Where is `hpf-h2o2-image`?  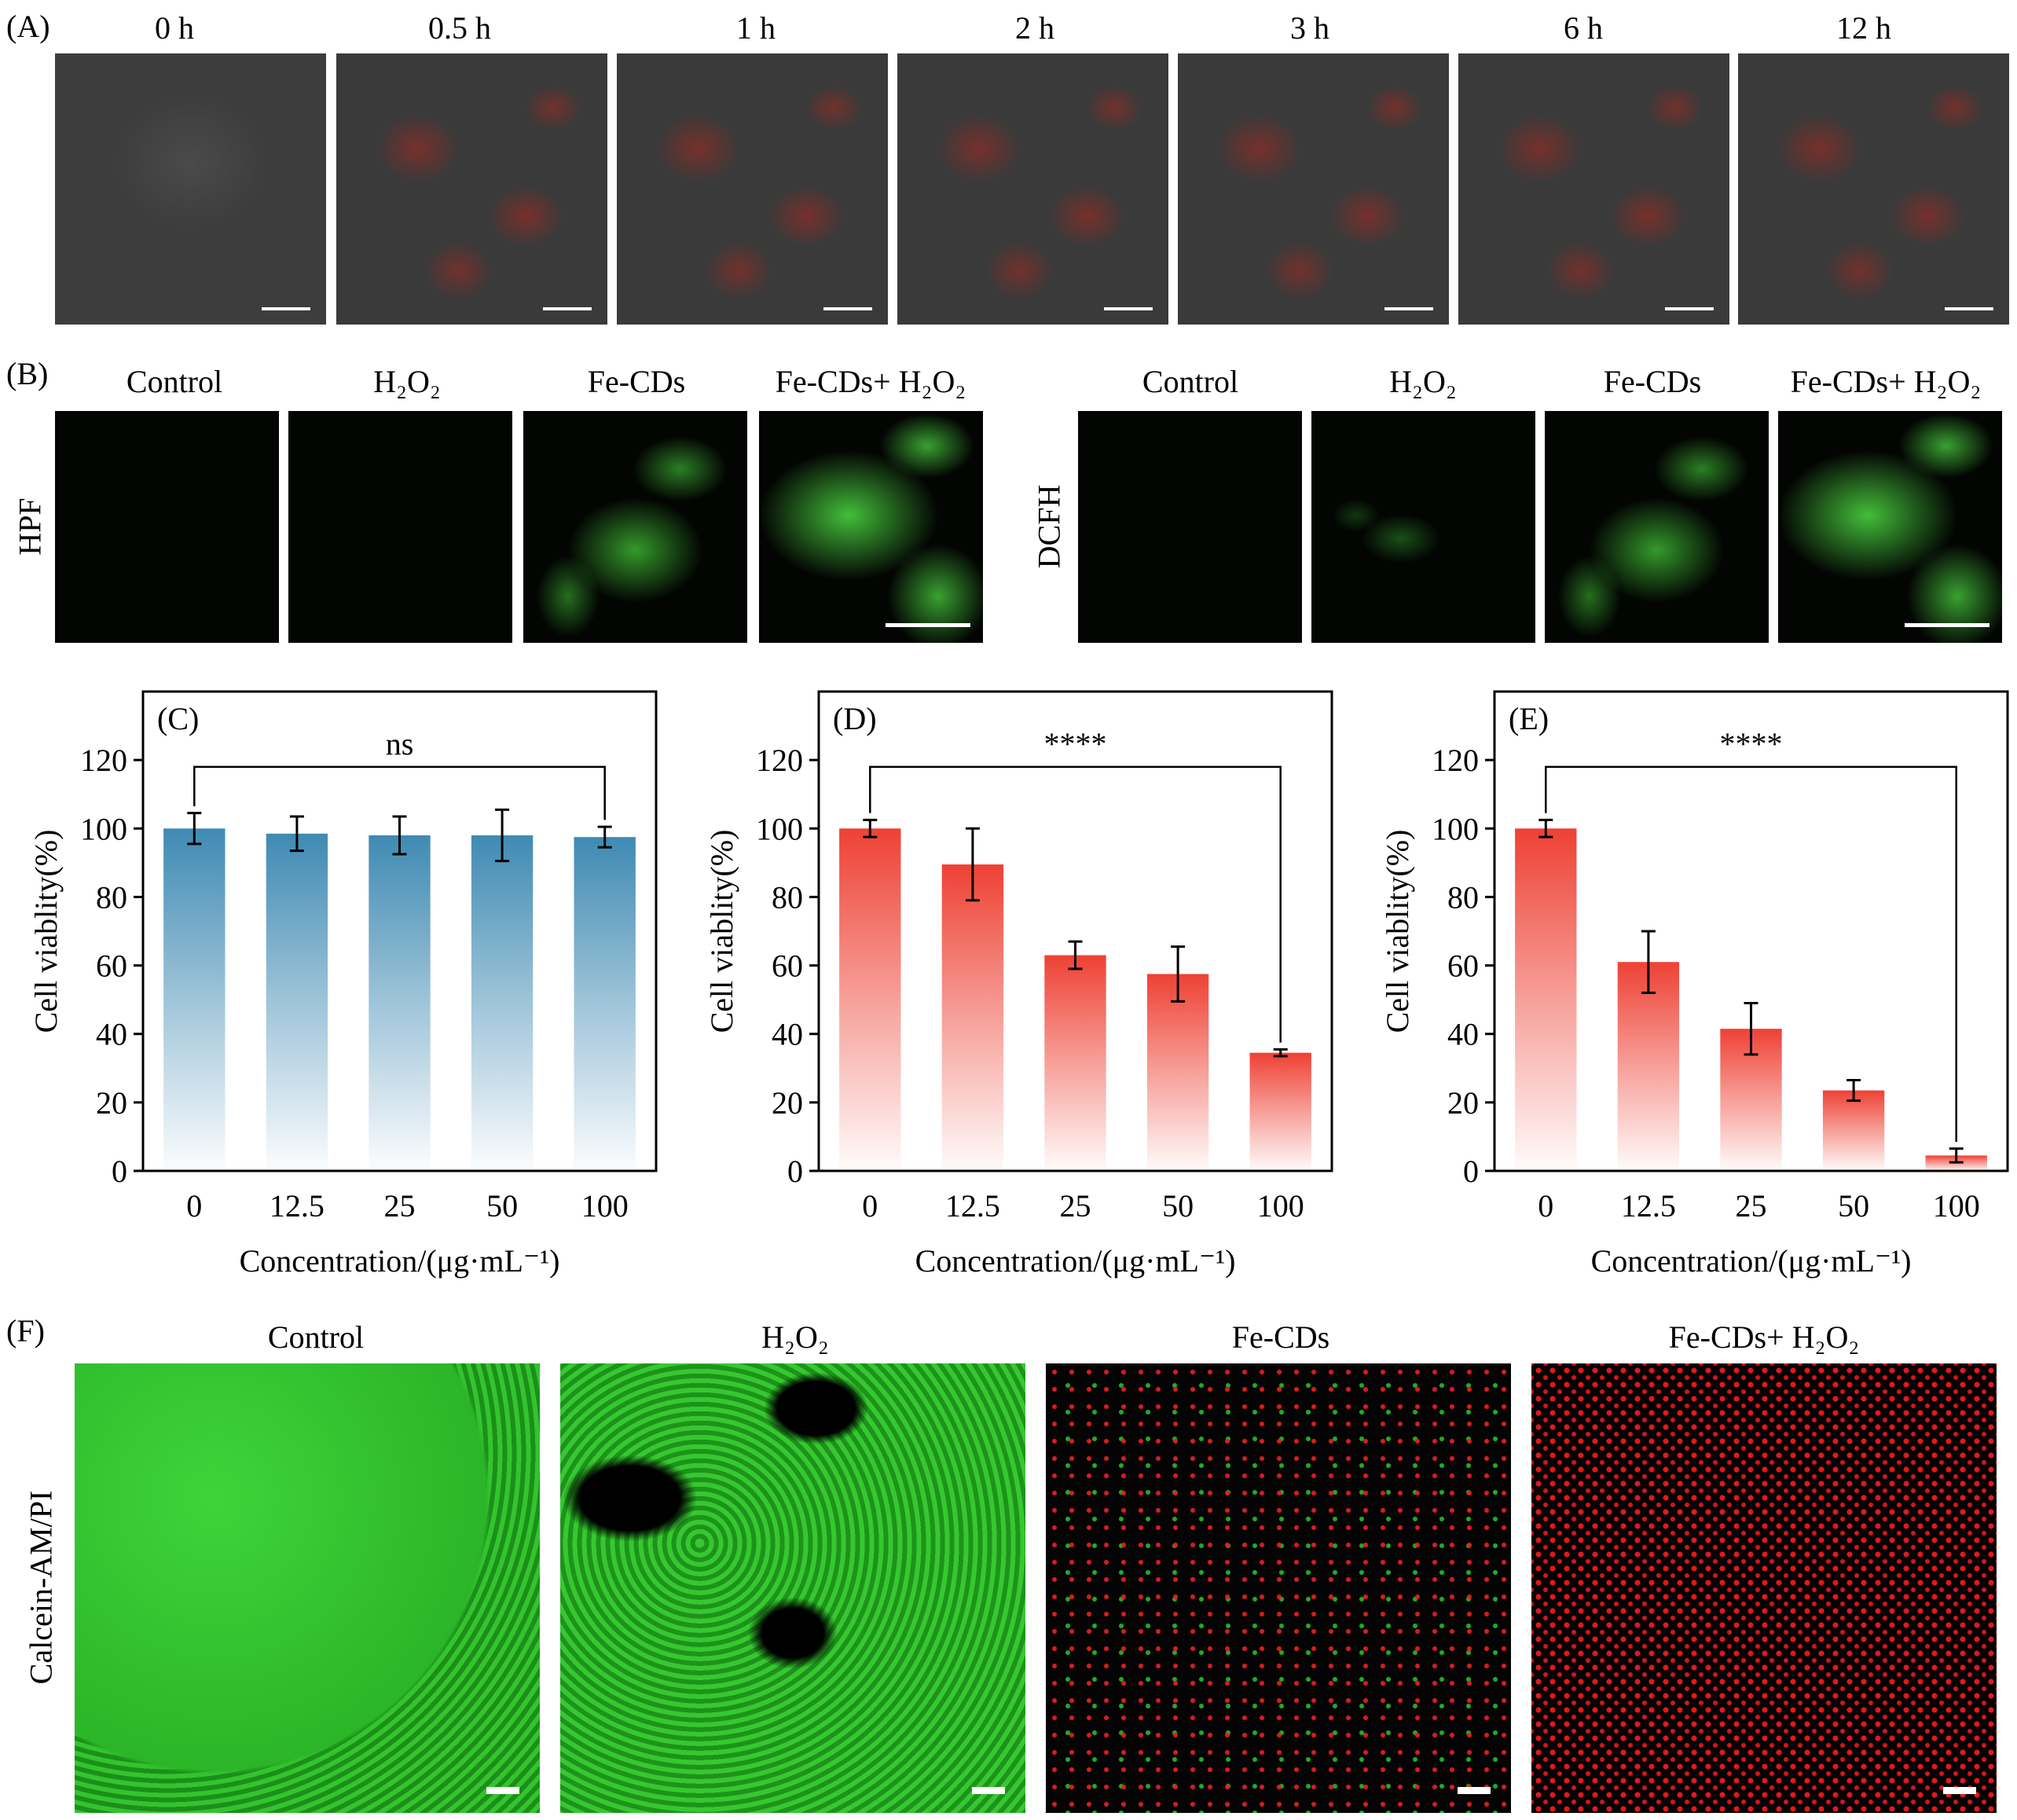 hpf-h2o2-image is located at coordinates (400, 527).